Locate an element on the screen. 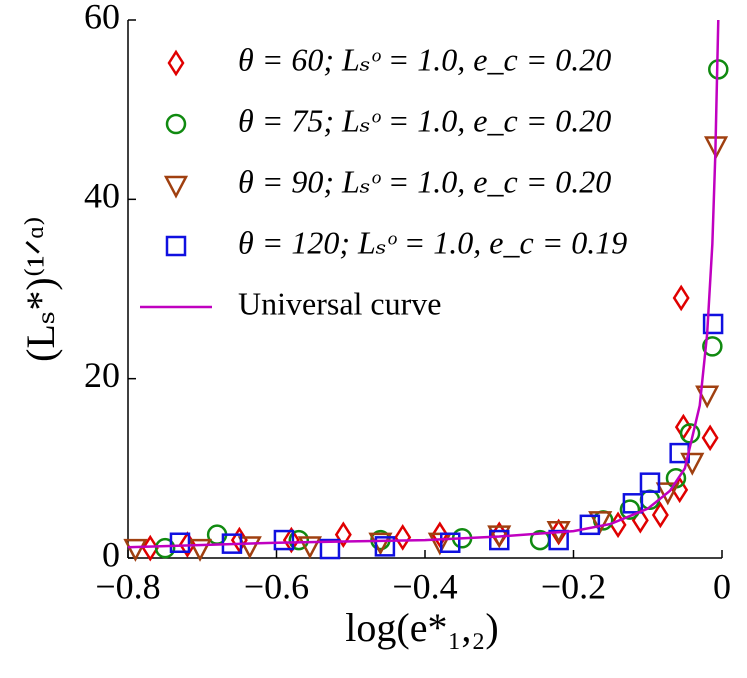 The height and width of the screenshot is (678, 747). y-tick-label: 60 is located at coordinates (102, 18).